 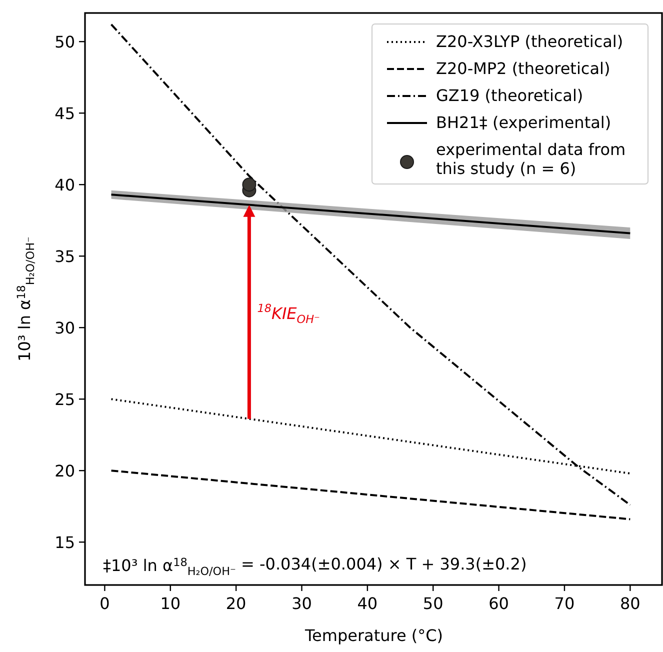 What do you see at coordinates (64, 400) in the screenshot?
I see `y-tick-label: 25` at bounding box center [64, 400].